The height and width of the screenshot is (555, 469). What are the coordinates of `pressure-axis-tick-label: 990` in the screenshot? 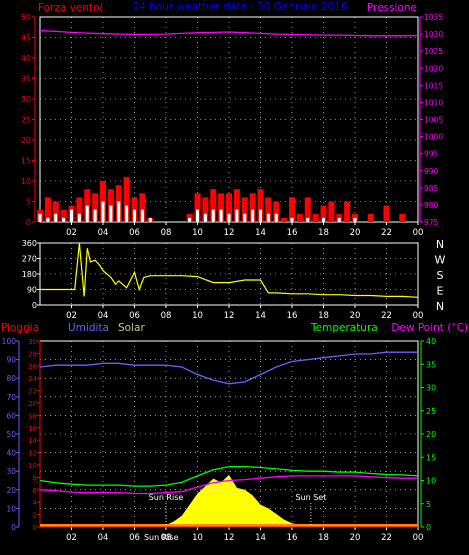 It's located at (431, 171).